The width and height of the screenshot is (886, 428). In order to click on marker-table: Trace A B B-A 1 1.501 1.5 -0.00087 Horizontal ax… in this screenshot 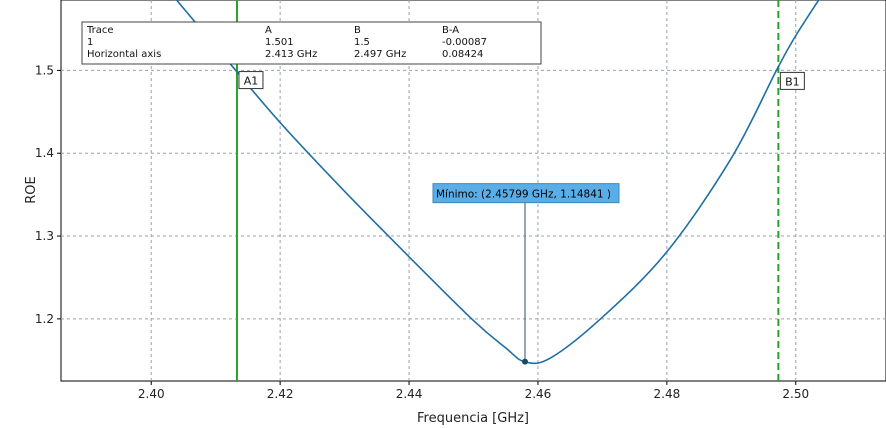, I will do `click(311, 43)`.